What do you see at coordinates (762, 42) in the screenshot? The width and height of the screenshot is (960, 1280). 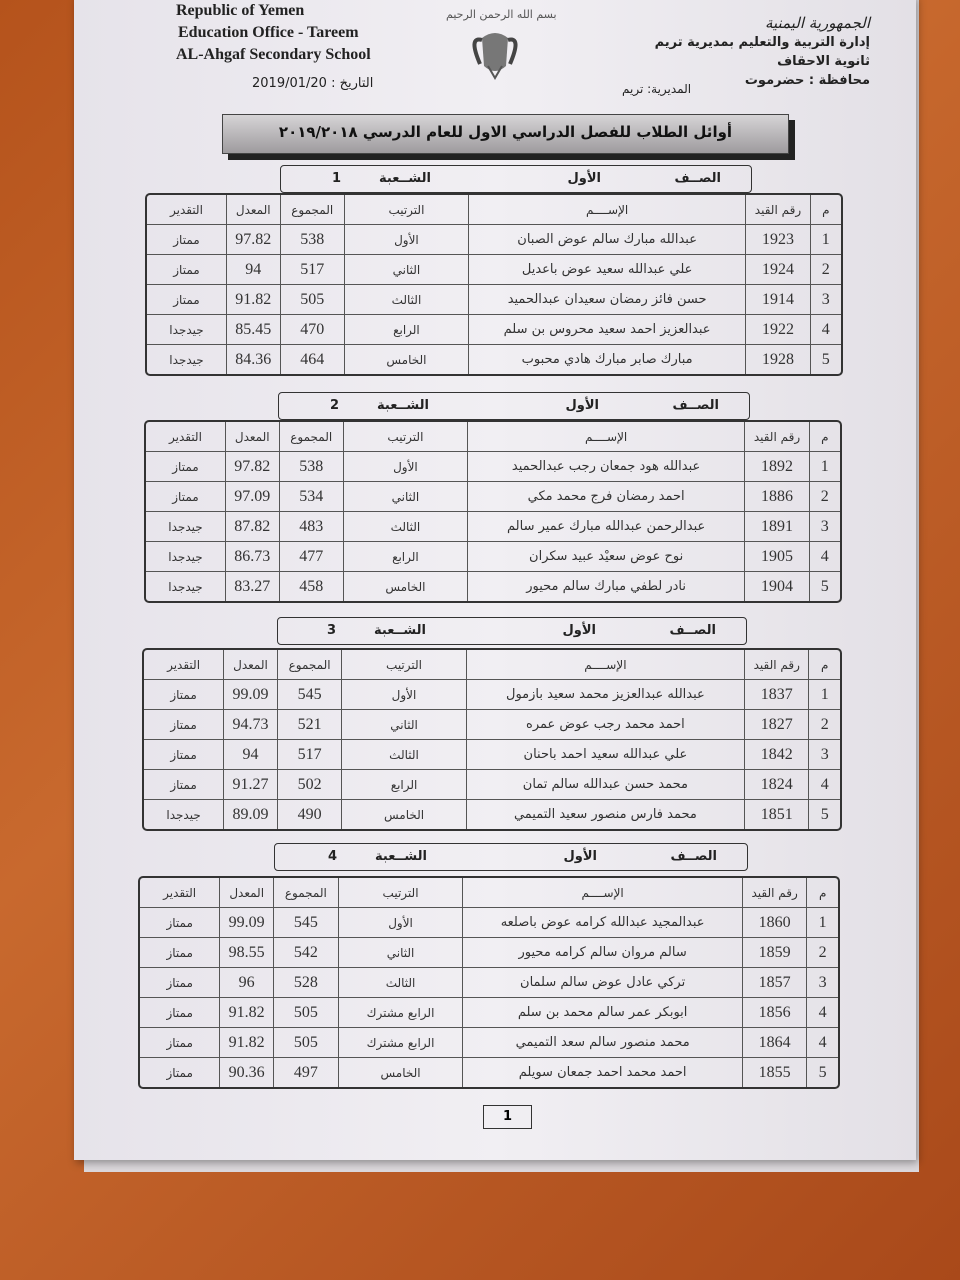 I see `letterhead-line: إدارة التربية والتعليم بمديرية تريم` at bounding box center [762, 42].